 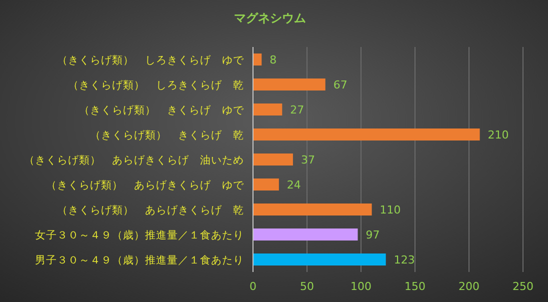 I want to click on data-label: 210, so click(x=498, y=135).